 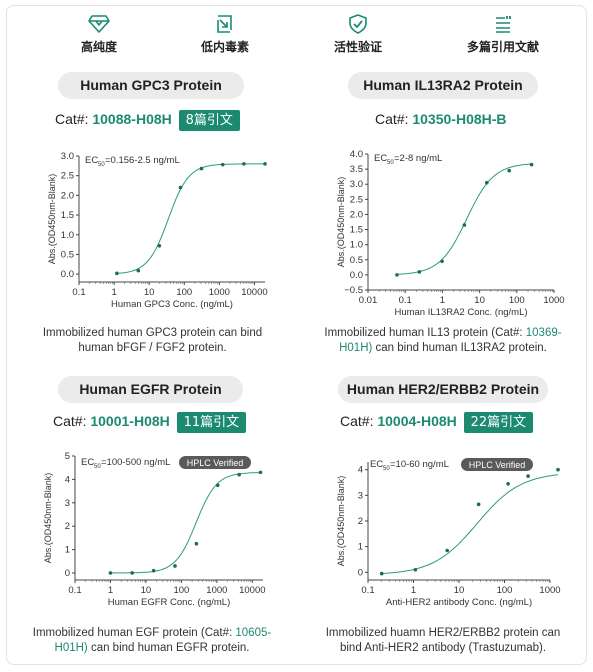 What do you see at coordinates (99, 34) in the screenshot?
I see `feature-purity: 高纯度` at bounding box center [99, 34].